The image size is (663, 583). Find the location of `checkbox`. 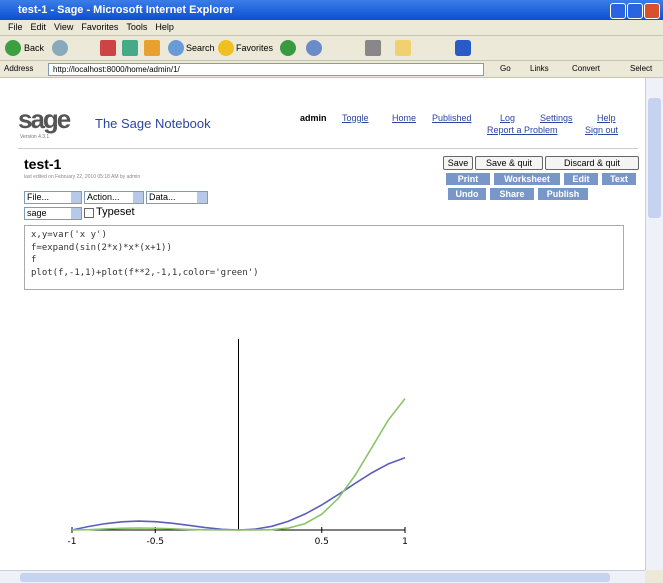

checkbox is located at coordinates (89, 213).